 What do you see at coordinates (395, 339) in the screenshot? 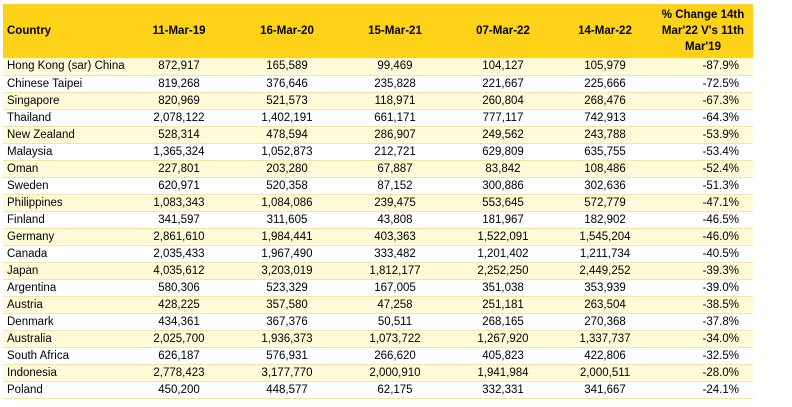
I see `cell-15-mar-21: 1,073,722` at bounding box center [395, 339].